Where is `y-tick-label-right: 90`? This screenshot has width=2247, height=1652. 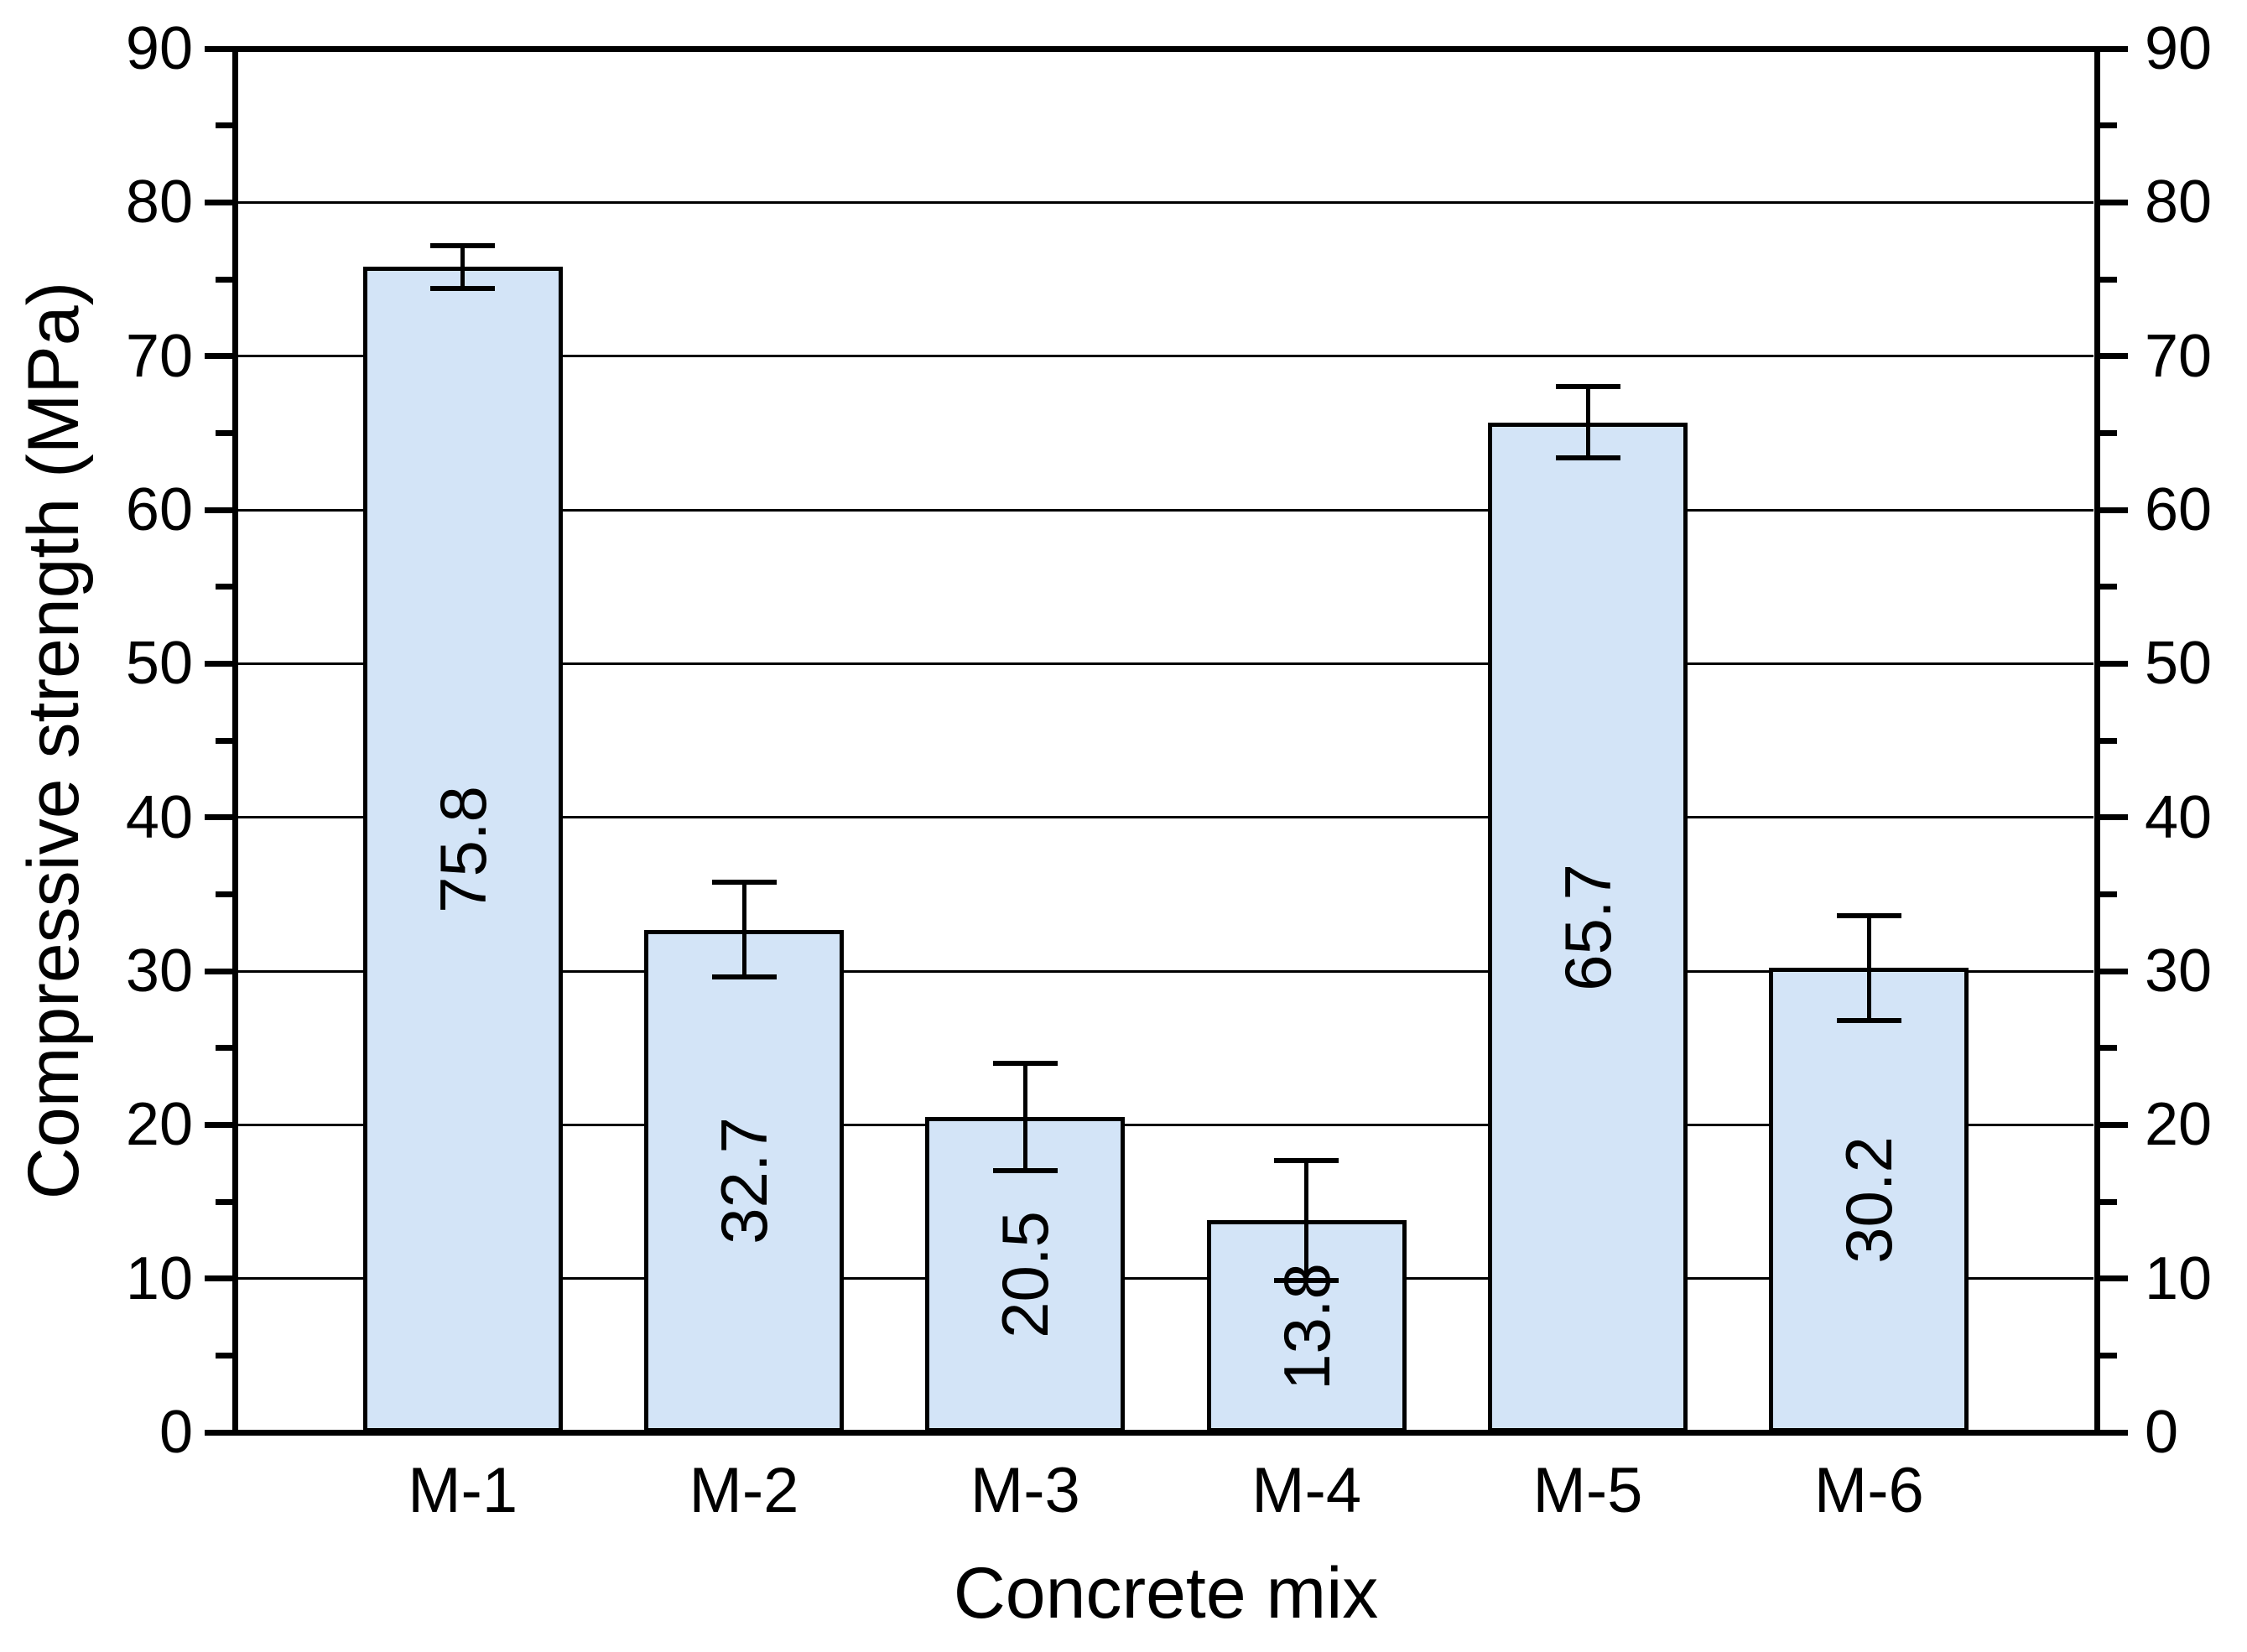
y-tick-label-right: 90 is located at coordinates (2179, 48).